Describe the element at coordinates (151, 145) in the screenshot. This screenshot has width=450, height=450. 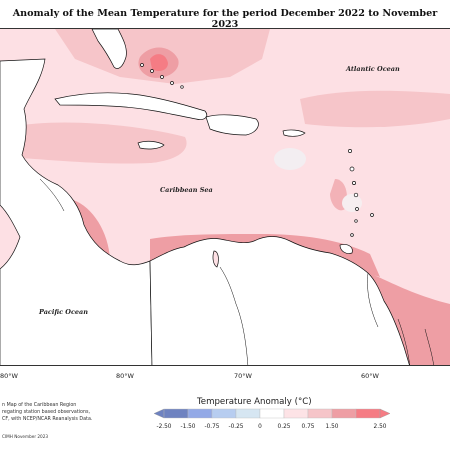
I see `land-jamaica` at that location.